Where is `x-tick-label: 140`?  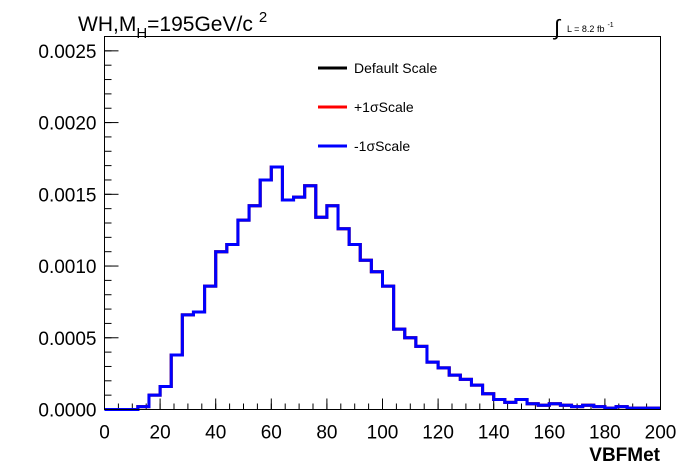 x-tick-label: 140 is located at coordinates (494, 433).